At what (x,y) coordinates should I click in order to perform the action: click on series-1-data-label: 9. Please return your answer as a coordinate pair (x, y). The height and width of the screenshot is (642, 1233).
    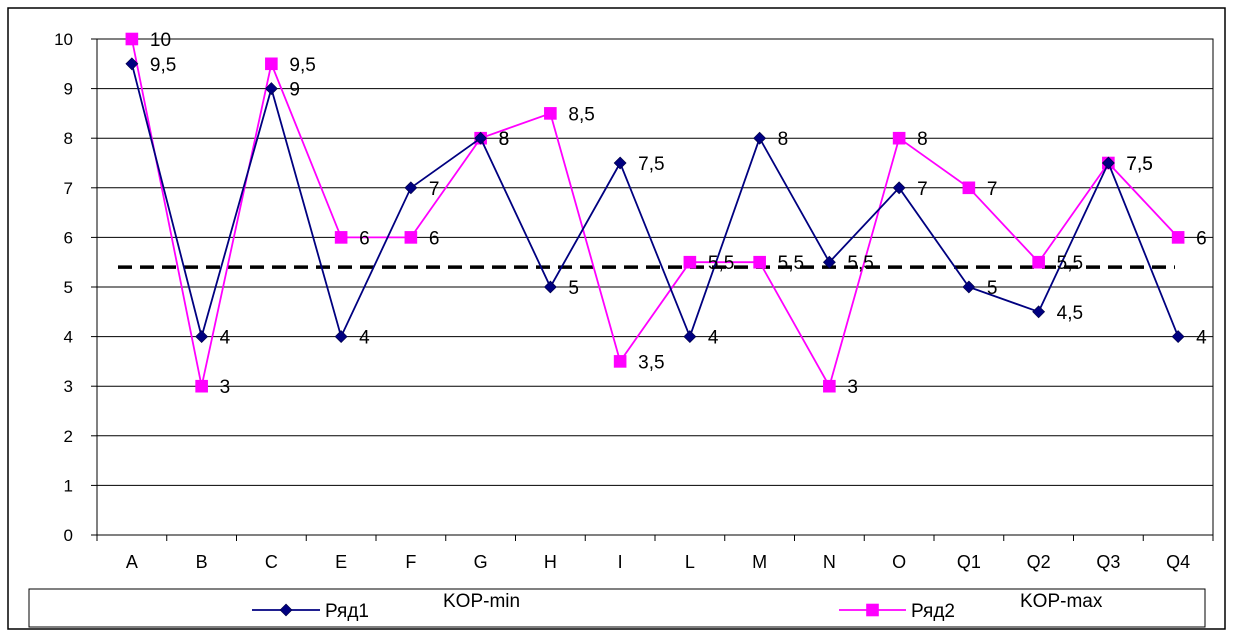
    Looking at the image, I should click on (294, 90).